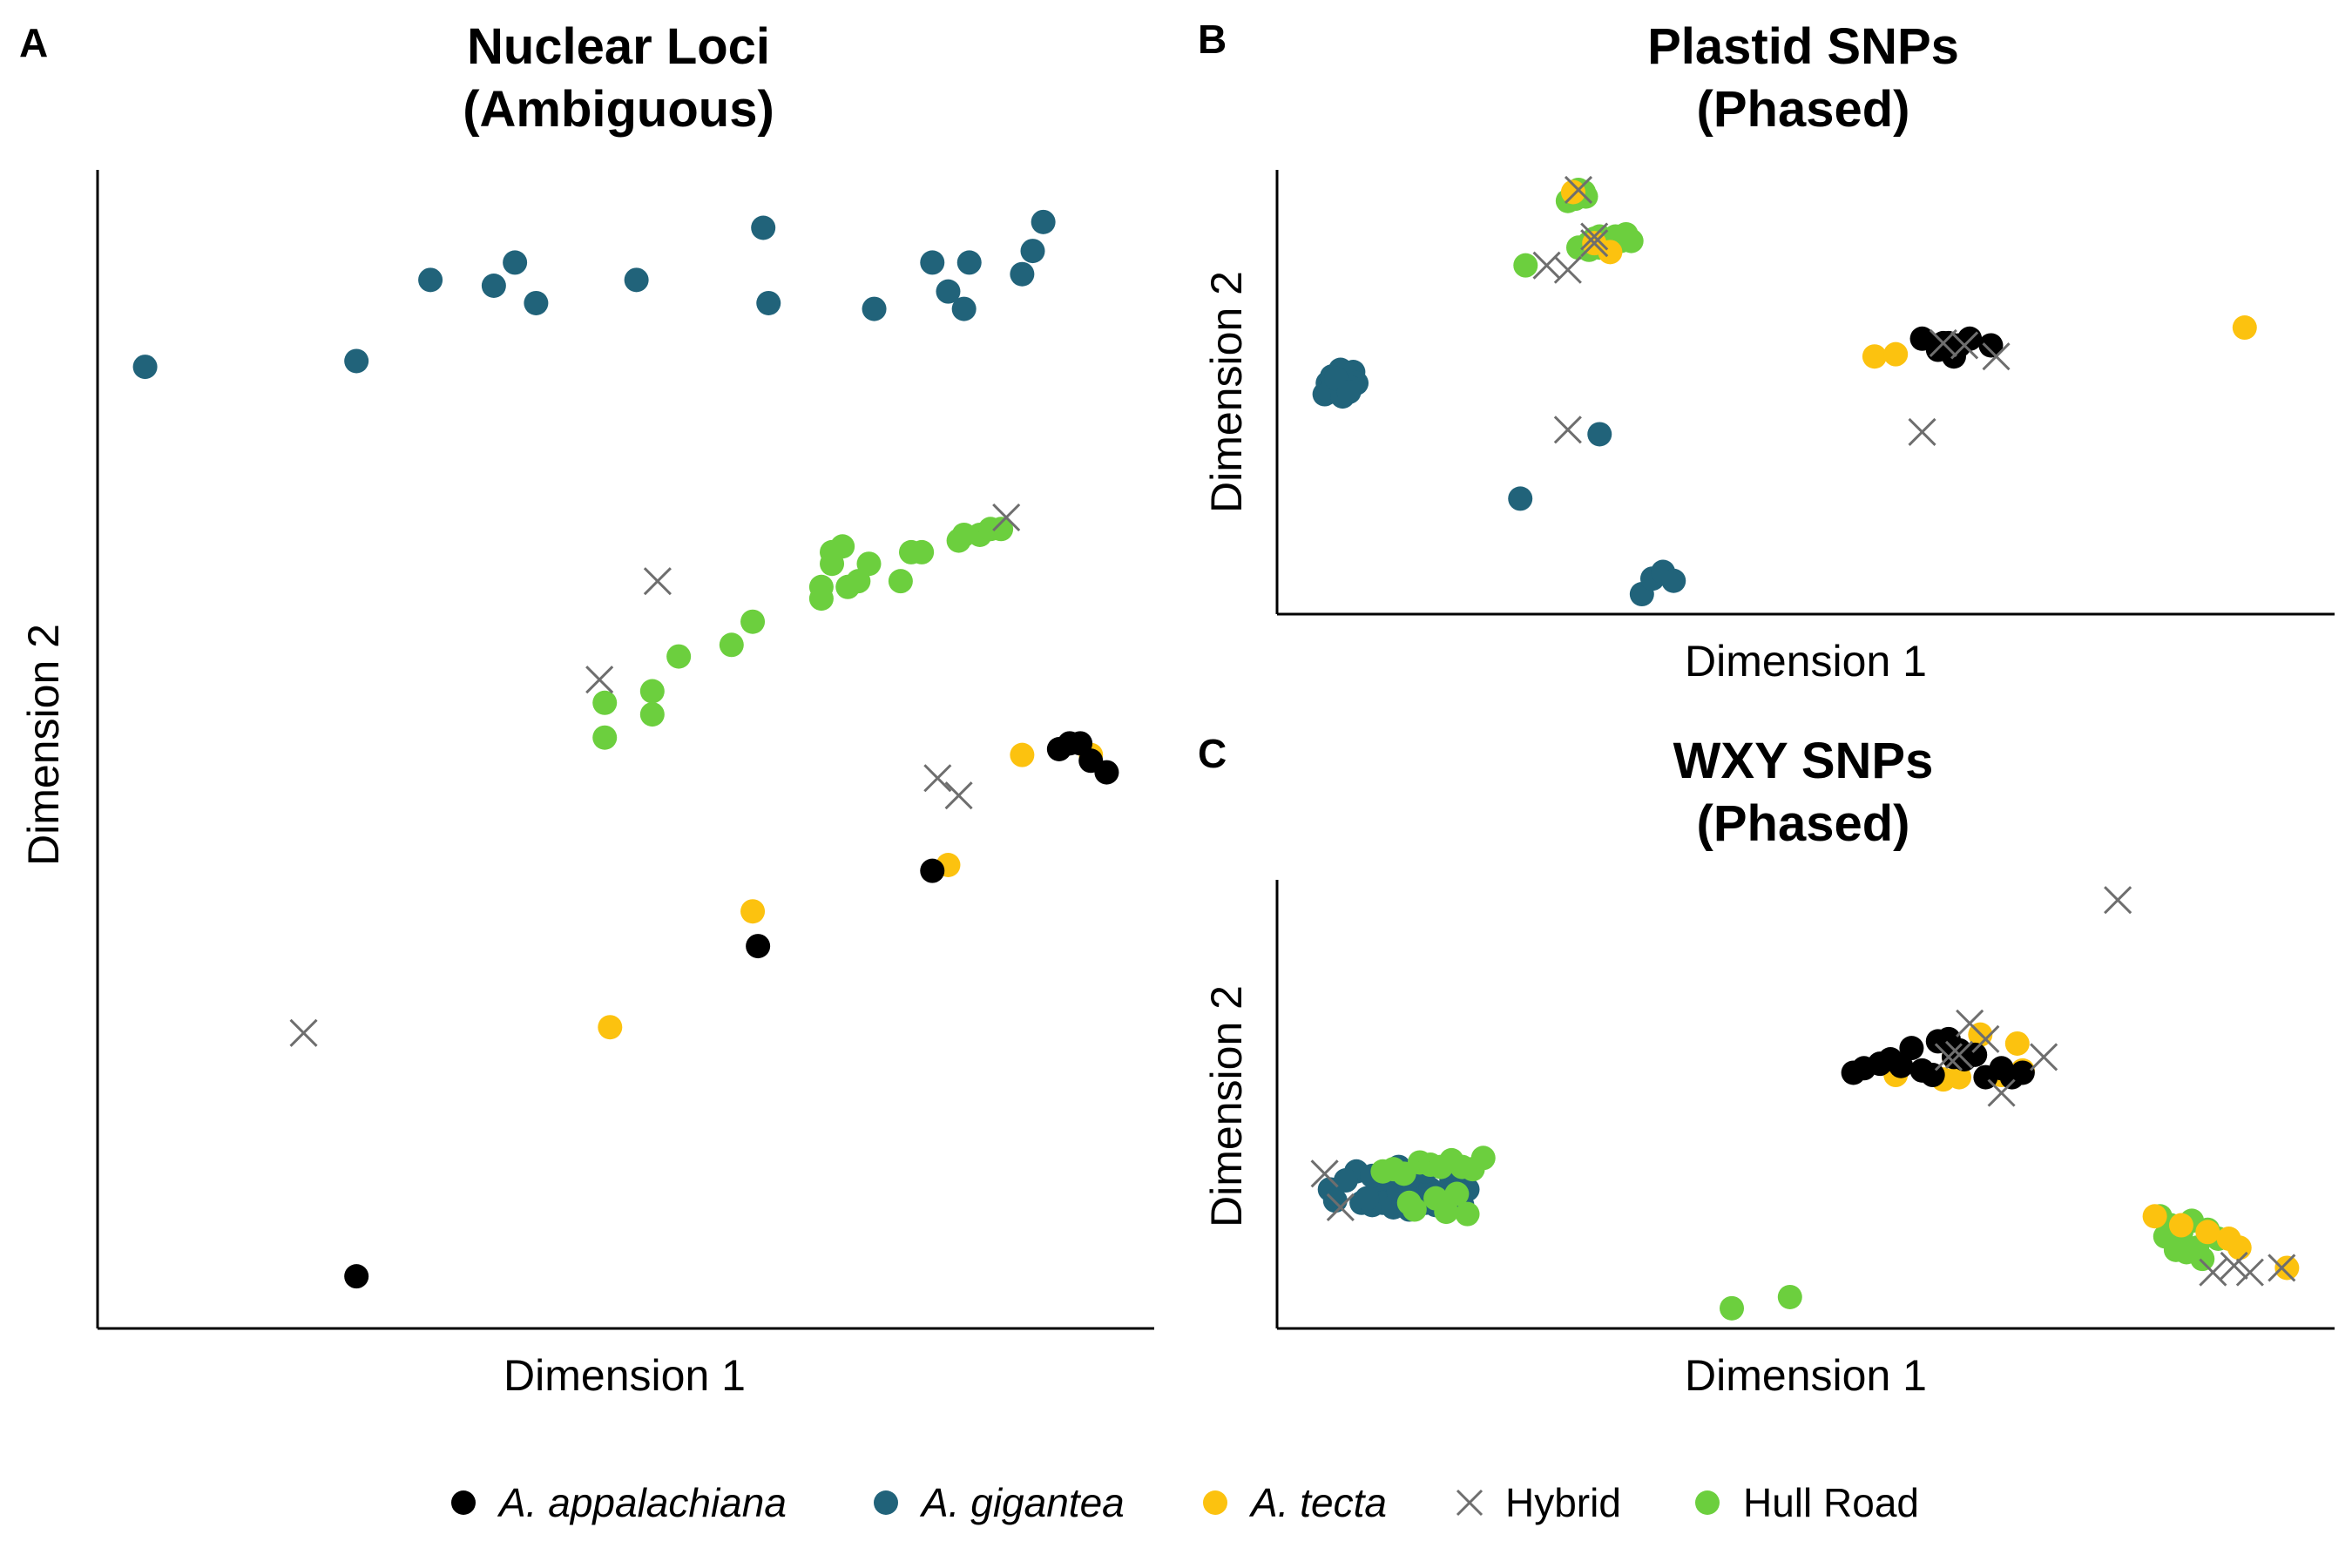 The height and width of the screenshot is (1568, 2352). What do you see at coordinates (1707, 1502) in the screenshot?
I see `legend-marker-hull-road` at bounding box center [1707, 1502].